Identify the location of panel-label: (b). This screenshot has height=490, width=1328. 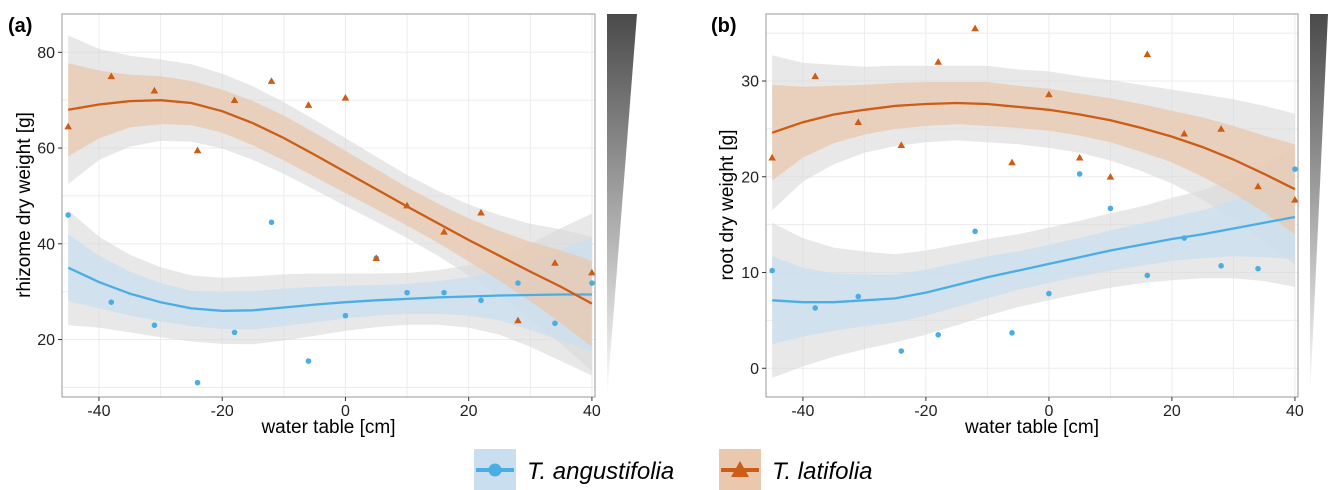
(724, 26).